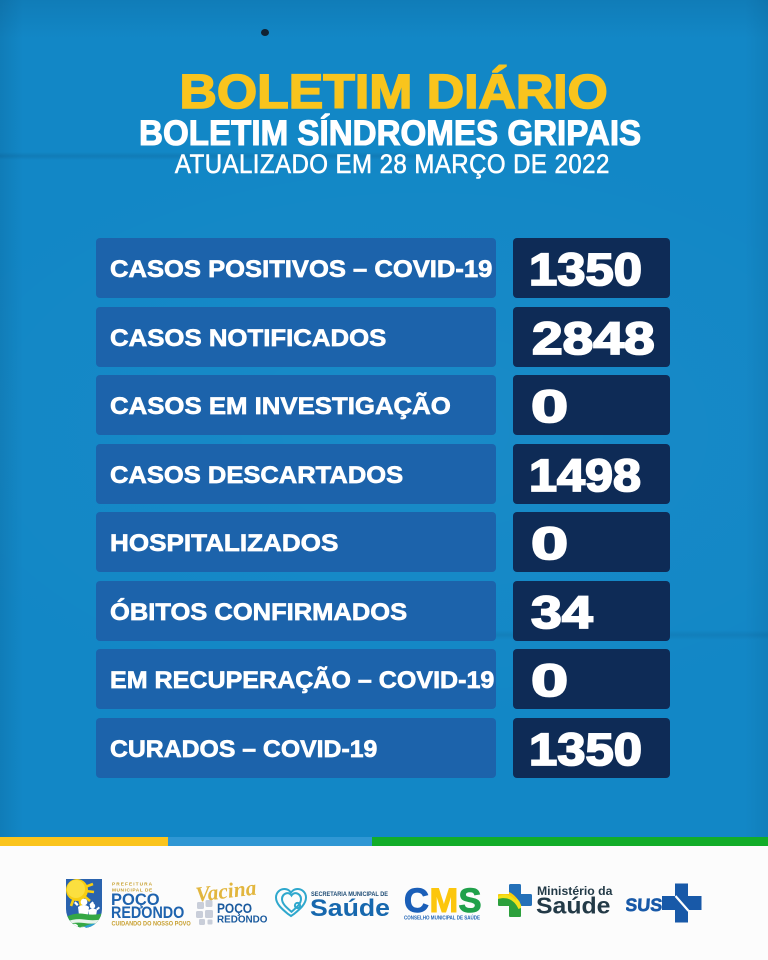  What do you see at coordinates (416, 901) in the screenshot?
I see `svg-text: C` at bounding box center [416, 901].